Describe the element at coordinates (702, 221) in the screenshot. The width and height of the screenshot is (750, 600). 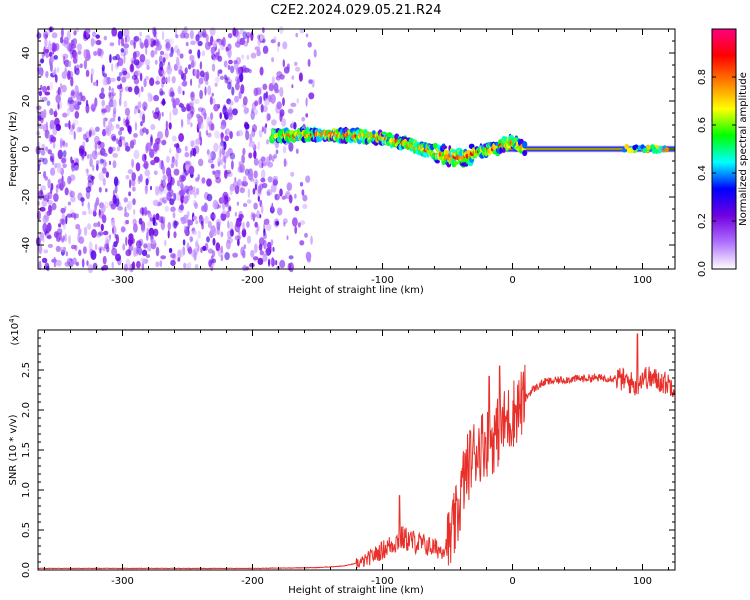
I see `colorbar-tick-label: 0.2` at that location.